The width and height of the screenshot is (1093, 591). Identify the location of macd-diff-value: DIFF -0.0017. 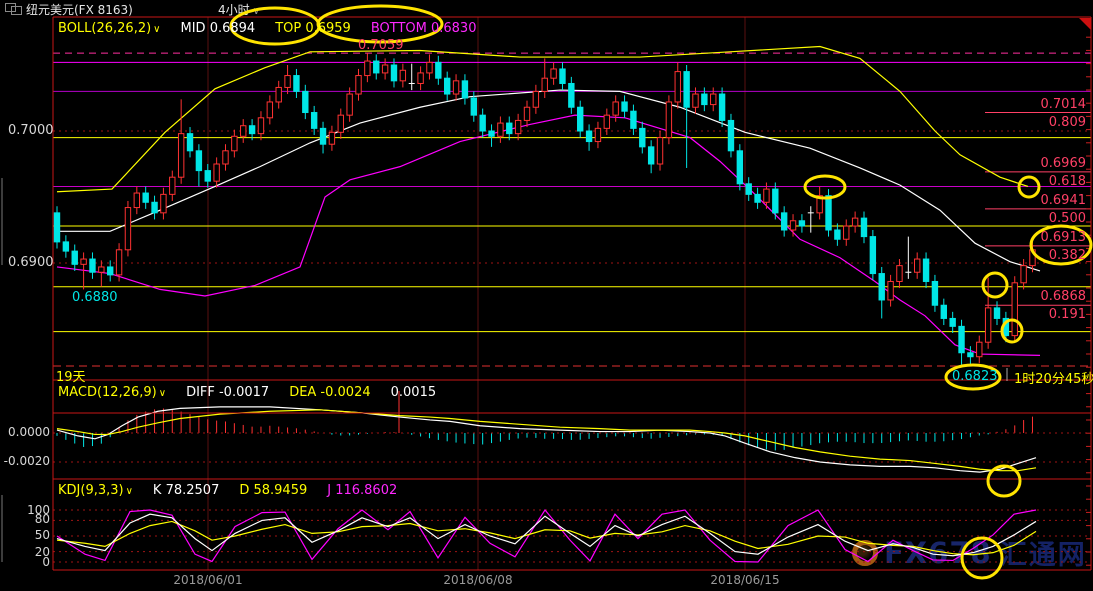
(228, 392).